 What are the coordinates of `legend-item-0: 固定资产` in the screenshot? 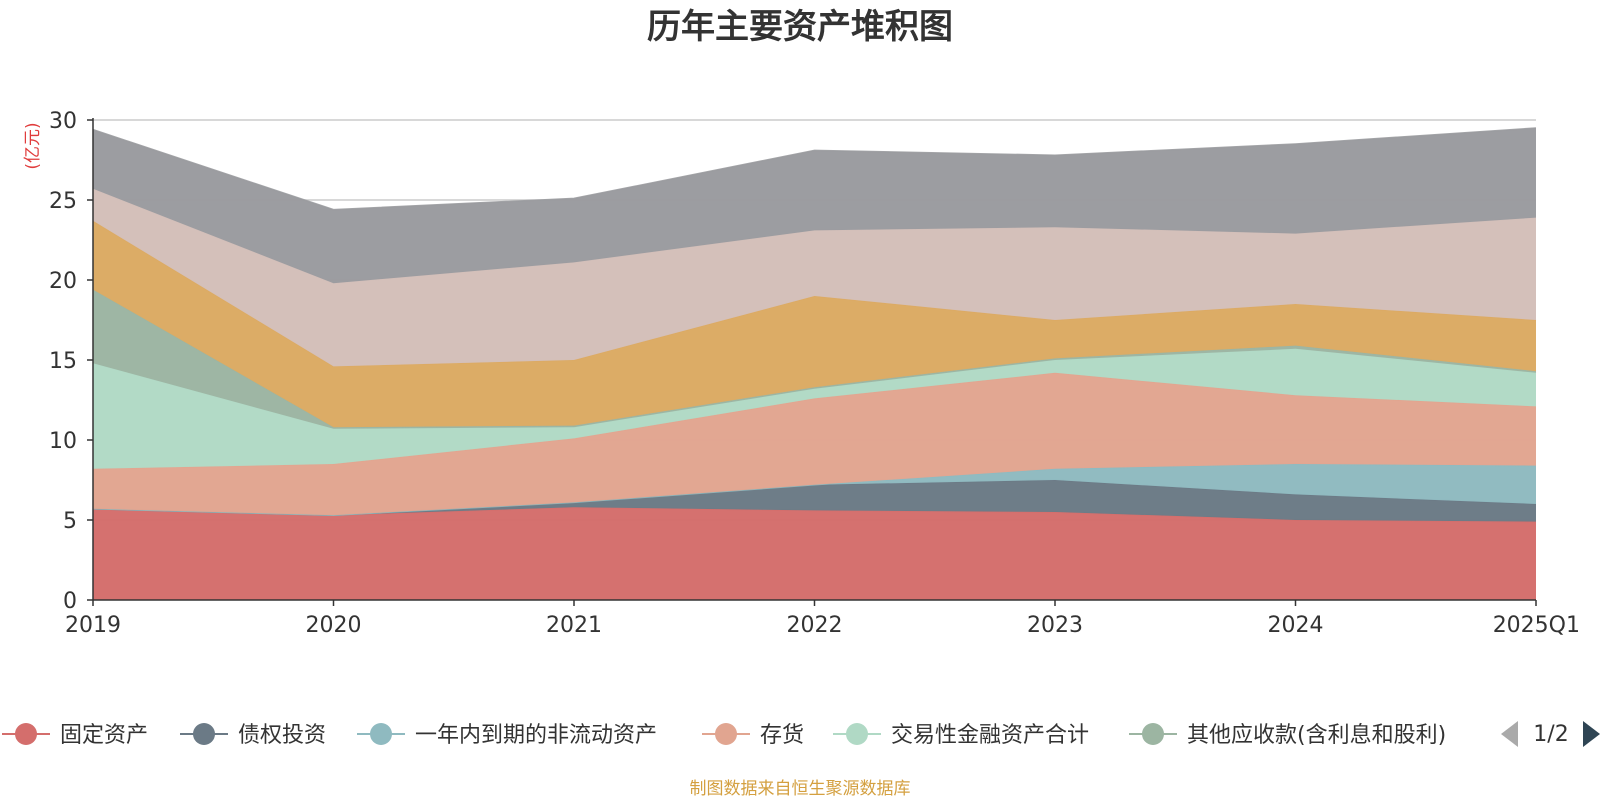 It's located at (75, 735).